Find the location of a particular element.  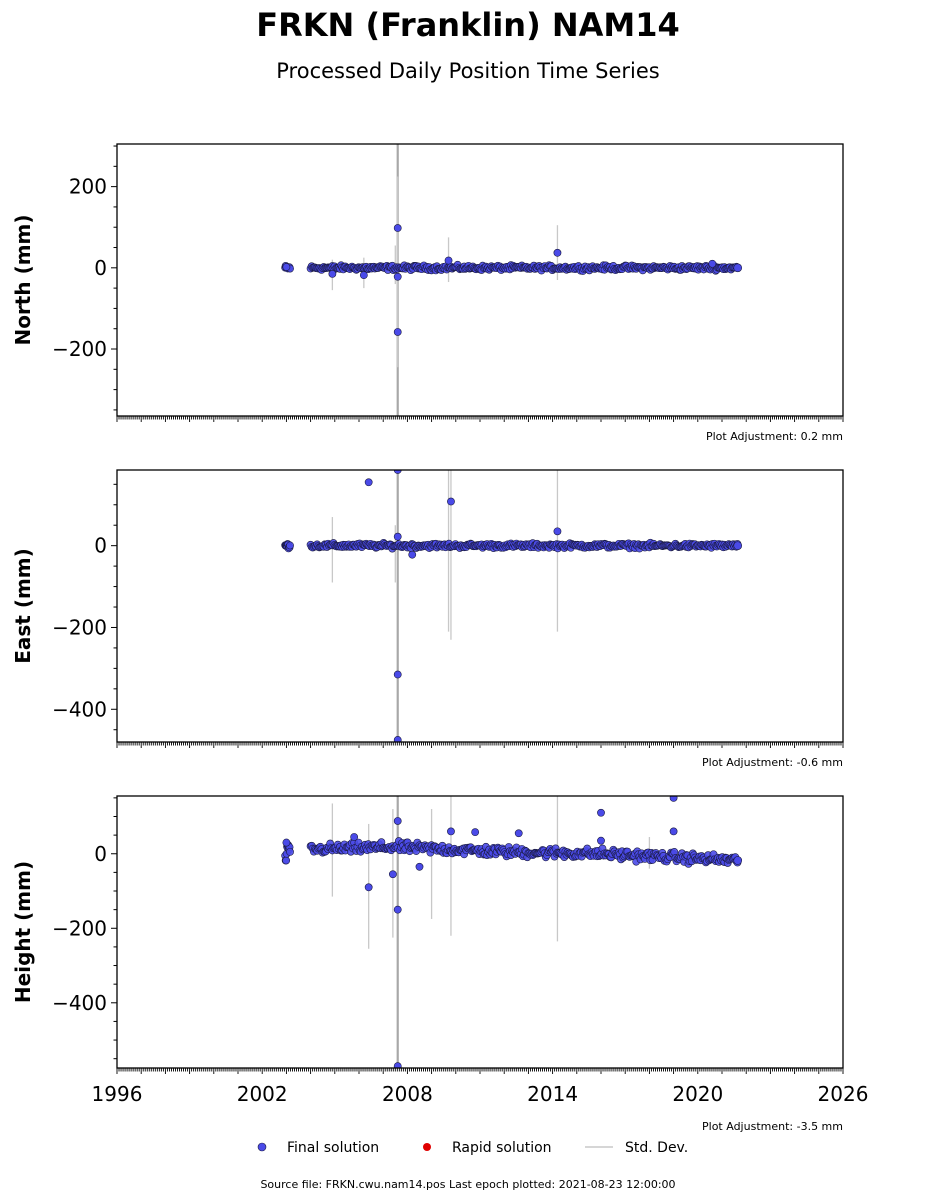

plot-adjustment-note: Plot Adjustment: -3.5 mm is located at coordinates (772, 1126).